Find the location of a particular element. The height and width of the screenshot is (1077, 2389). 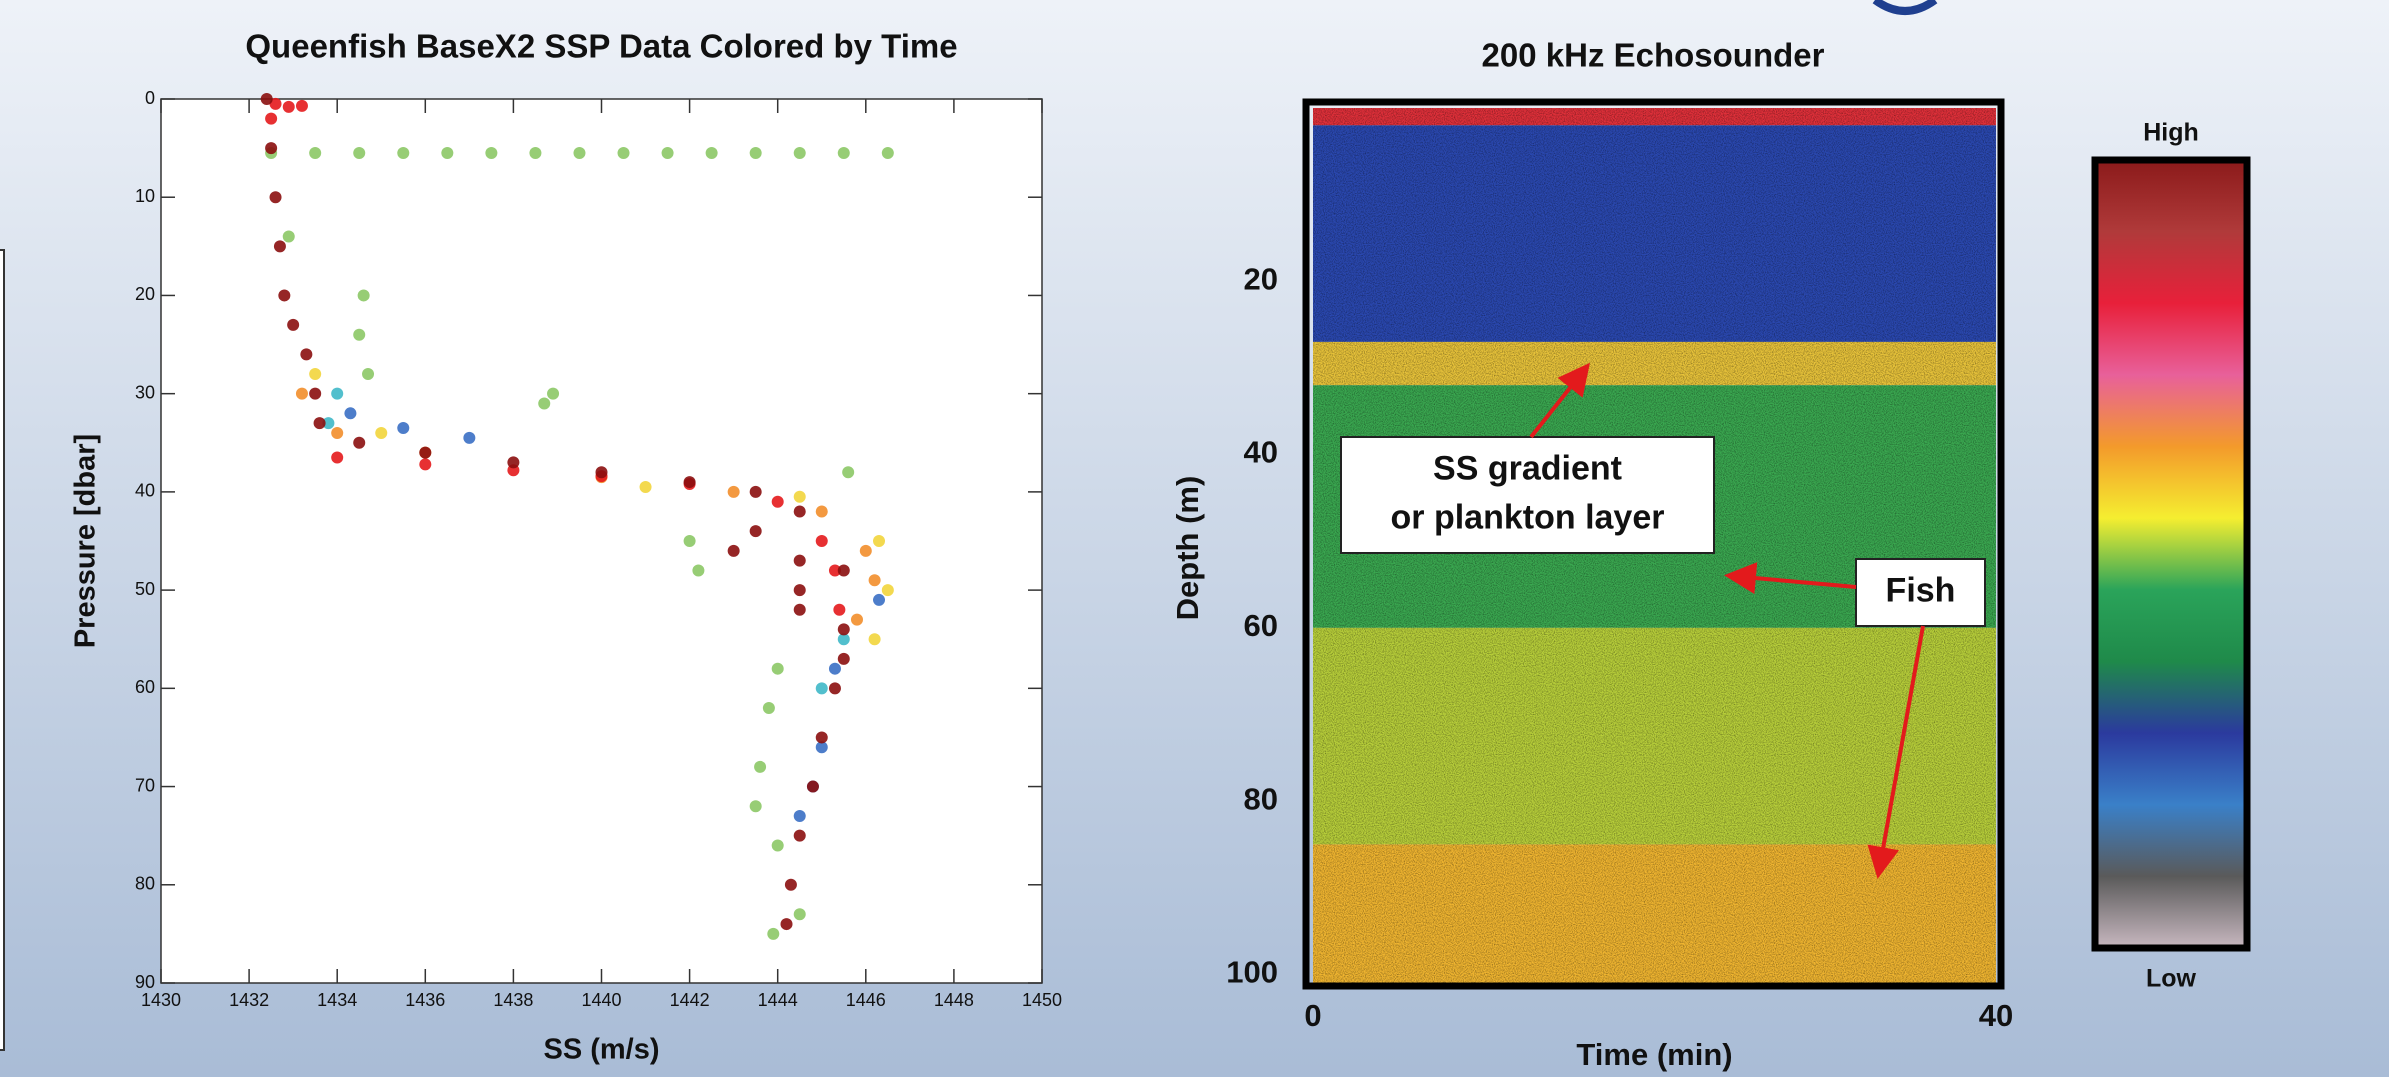

x-tick-label: 1430 is located at coordinates (161, 1000).